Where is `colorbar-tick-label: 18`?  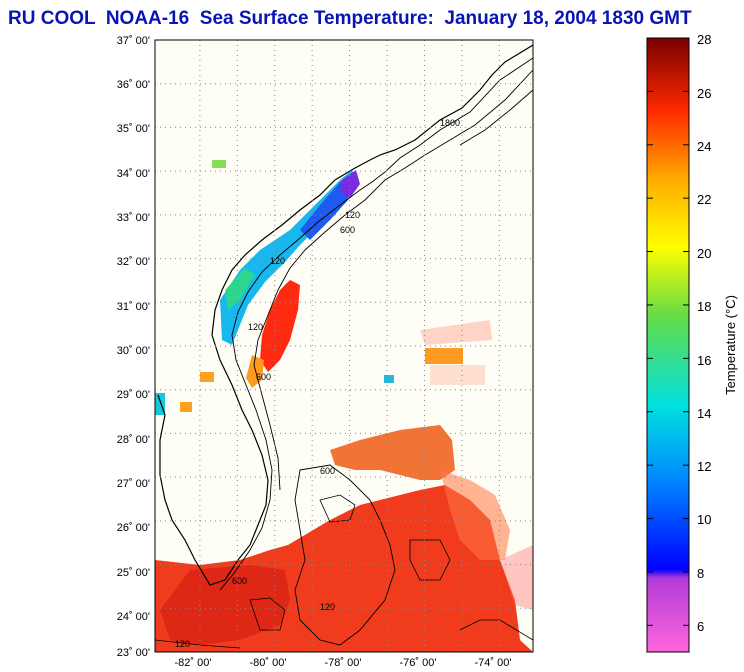 colorbar-tick-label: 18 is located at coordinates (704, 306).